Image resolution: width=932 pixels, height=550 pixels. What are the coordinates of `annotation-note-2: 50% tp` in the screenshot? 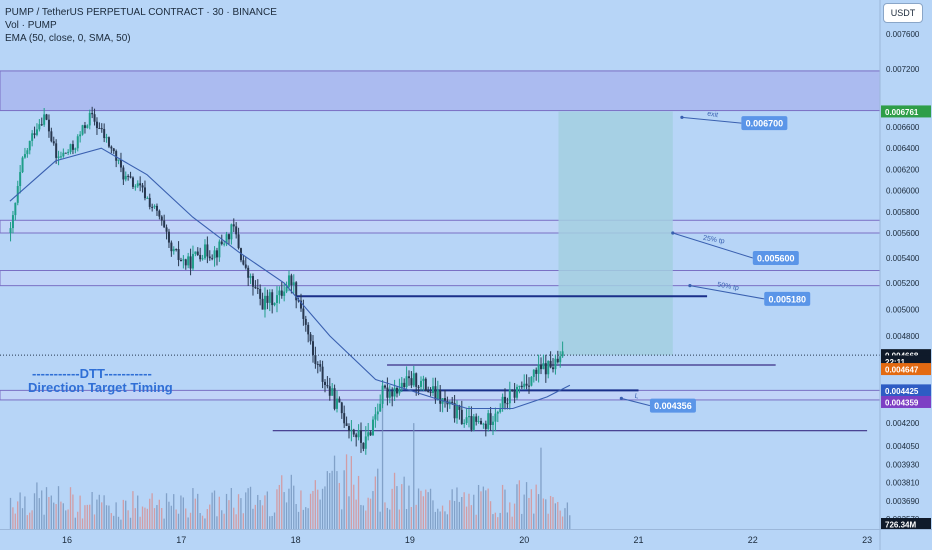 It's located at (728, 287).